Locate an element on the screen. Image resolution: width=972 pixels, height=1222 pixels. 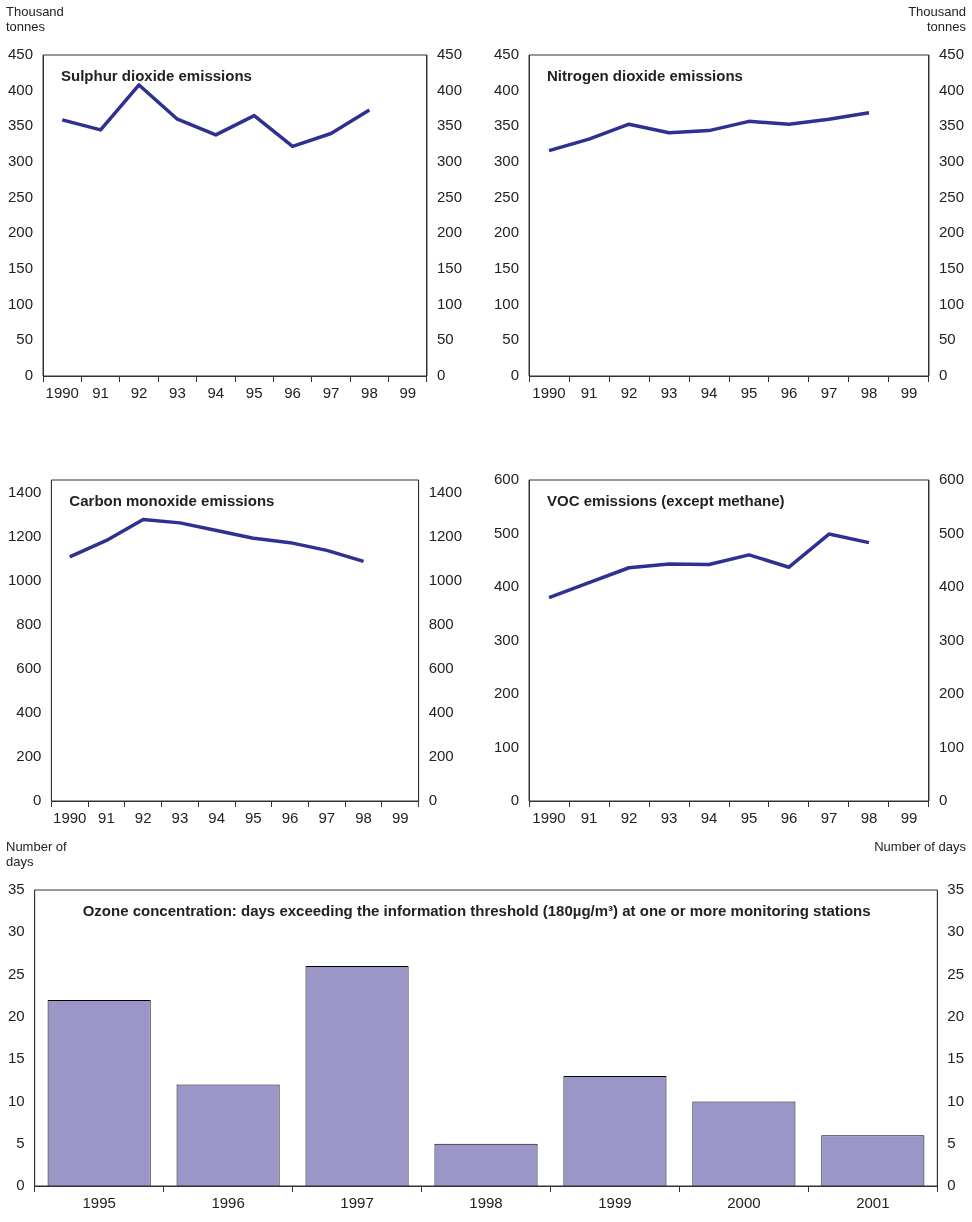
y-tick-label: 25 is located at coordinates (16, 973).